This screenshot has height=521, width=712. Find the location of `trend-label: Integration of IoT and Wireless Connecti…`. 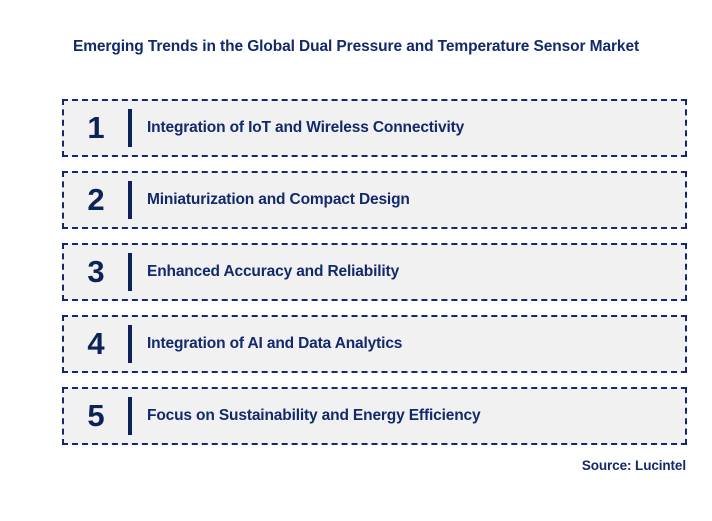

trend-label: Integration of IoT and Wireless Connecti… is located at coordinates (306, 127).